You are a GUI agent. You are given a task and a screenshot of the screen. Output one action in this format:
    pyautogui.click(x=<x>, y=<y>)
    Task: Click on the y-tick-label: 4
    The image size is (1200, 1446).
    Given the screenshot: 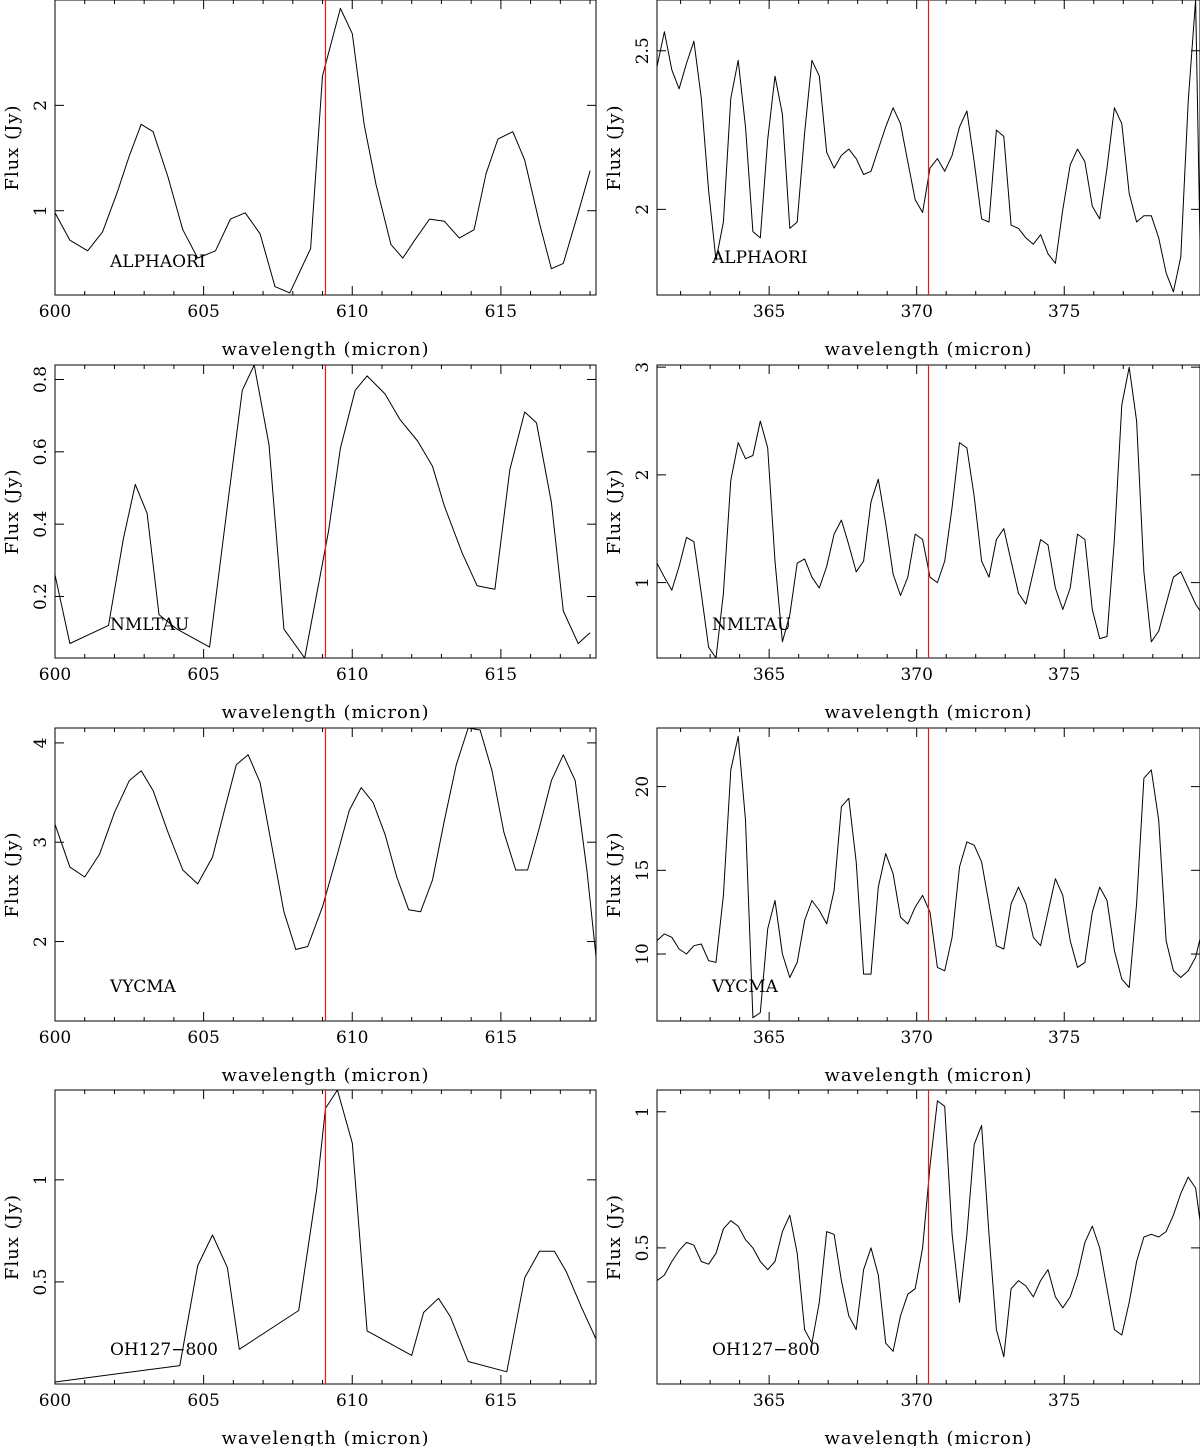 What is the action you would take?
    pyautogui.click(x=41, y=742)
    